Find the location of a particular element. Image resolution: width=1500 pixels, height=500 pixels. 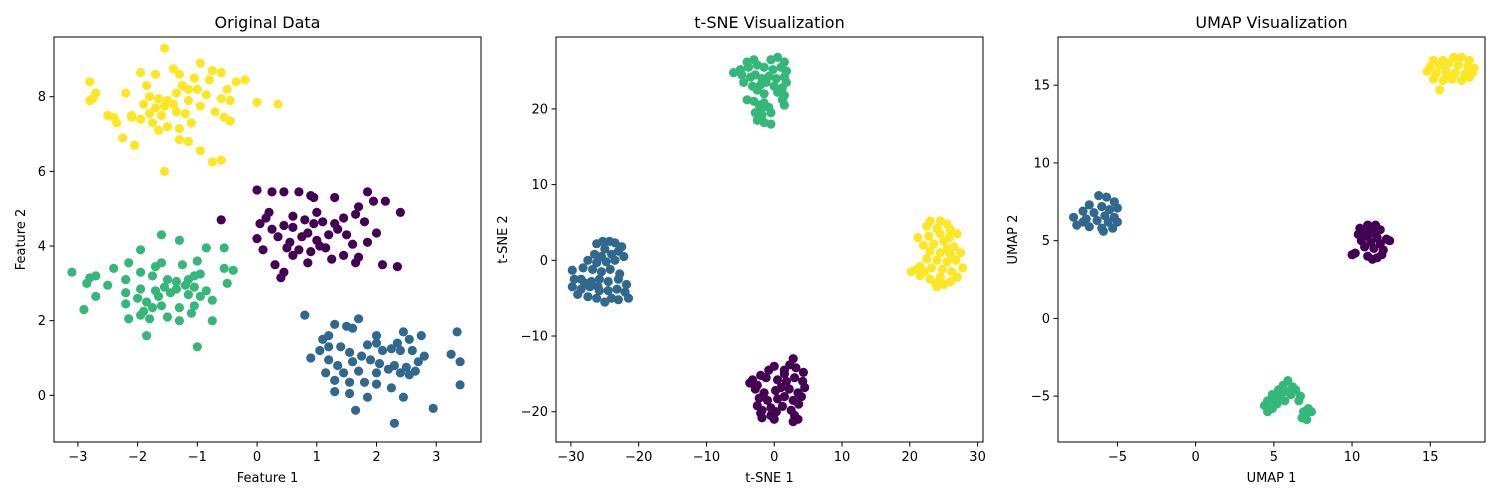

y-tick-label: 0 is located at coordinates (42, 396).